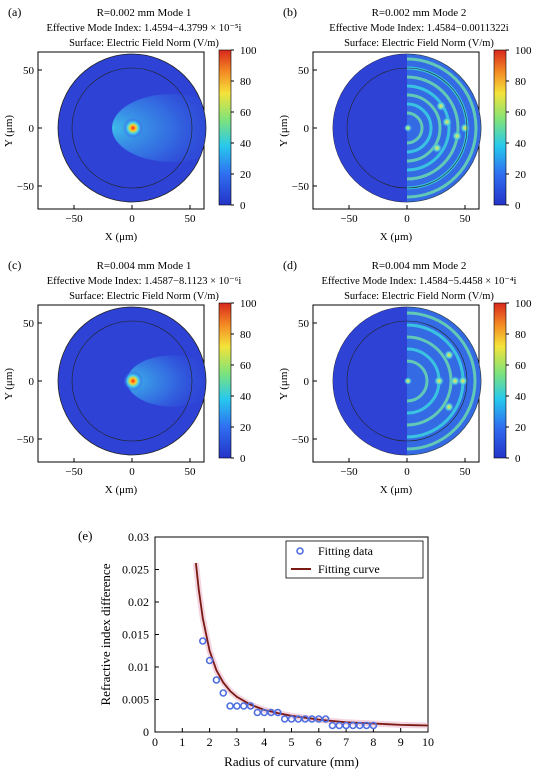 Image resolution: width=550 pixels, height=776 pixels. I want to click on core-mode-spot, so click(408, 128).